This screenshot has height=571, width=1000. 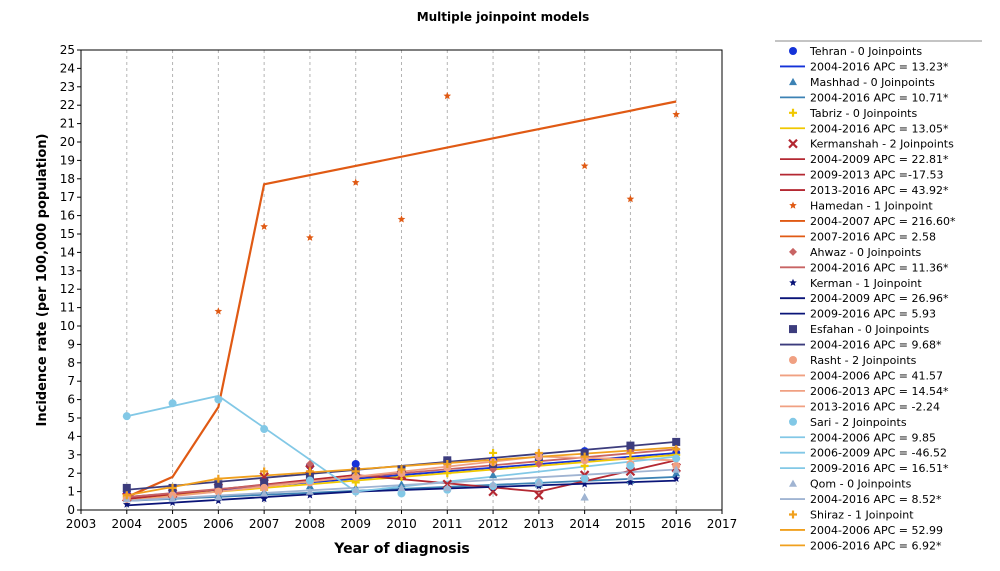 What do you see at coordinates (401, 524) in the screenshot?
I see `x-tick-label: 2010` at bounding box center [401, 524].